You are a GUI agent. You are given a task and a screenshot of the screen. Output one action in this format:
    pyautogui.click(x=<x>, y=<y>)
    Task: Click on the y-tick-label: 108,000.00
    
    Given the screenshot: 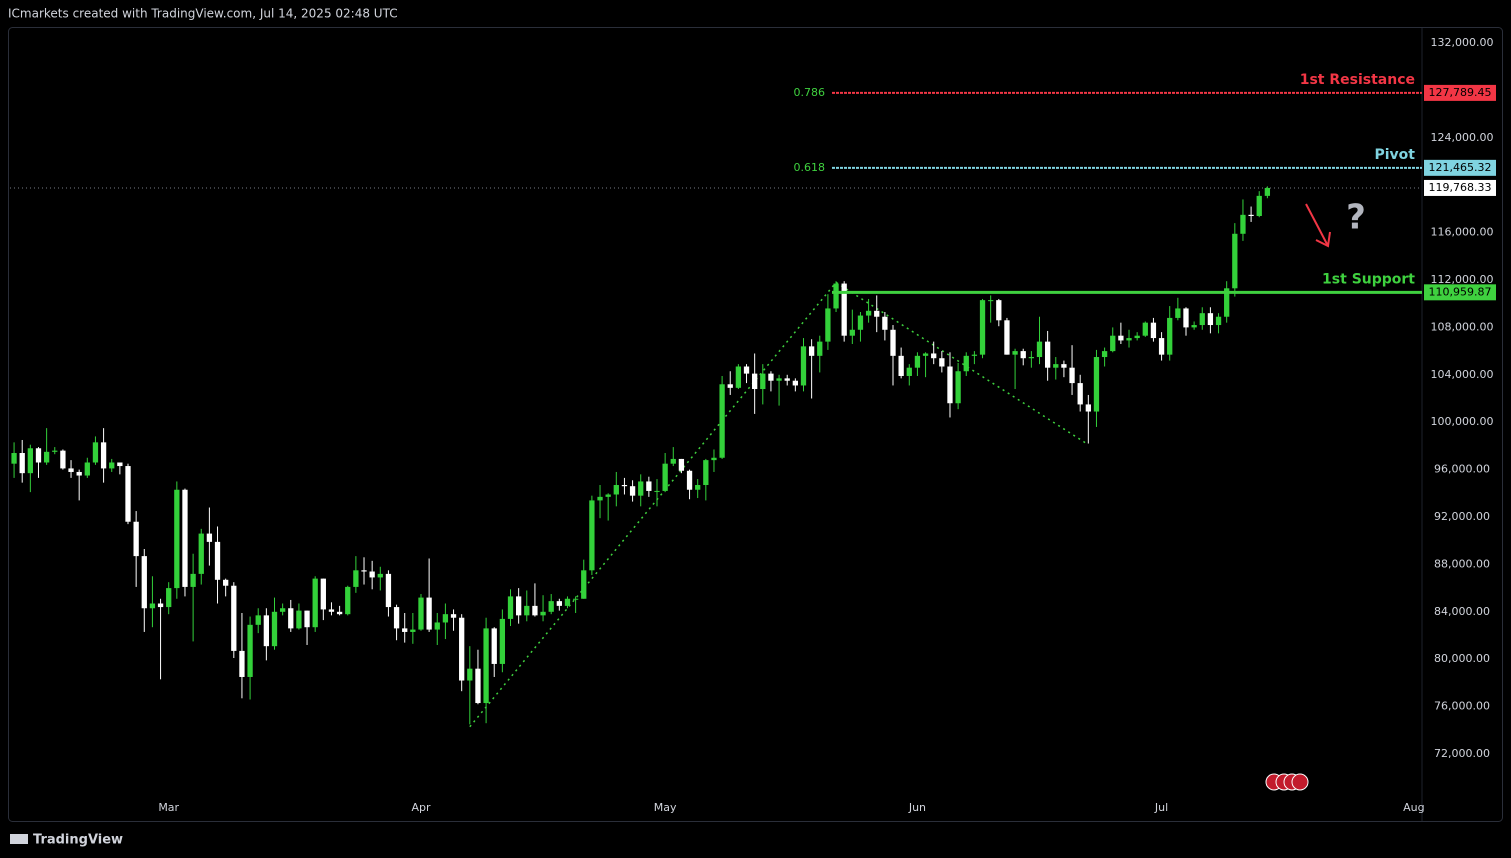 What is the action you would take?
    pyautogui.click(x=1462, y=326)
    